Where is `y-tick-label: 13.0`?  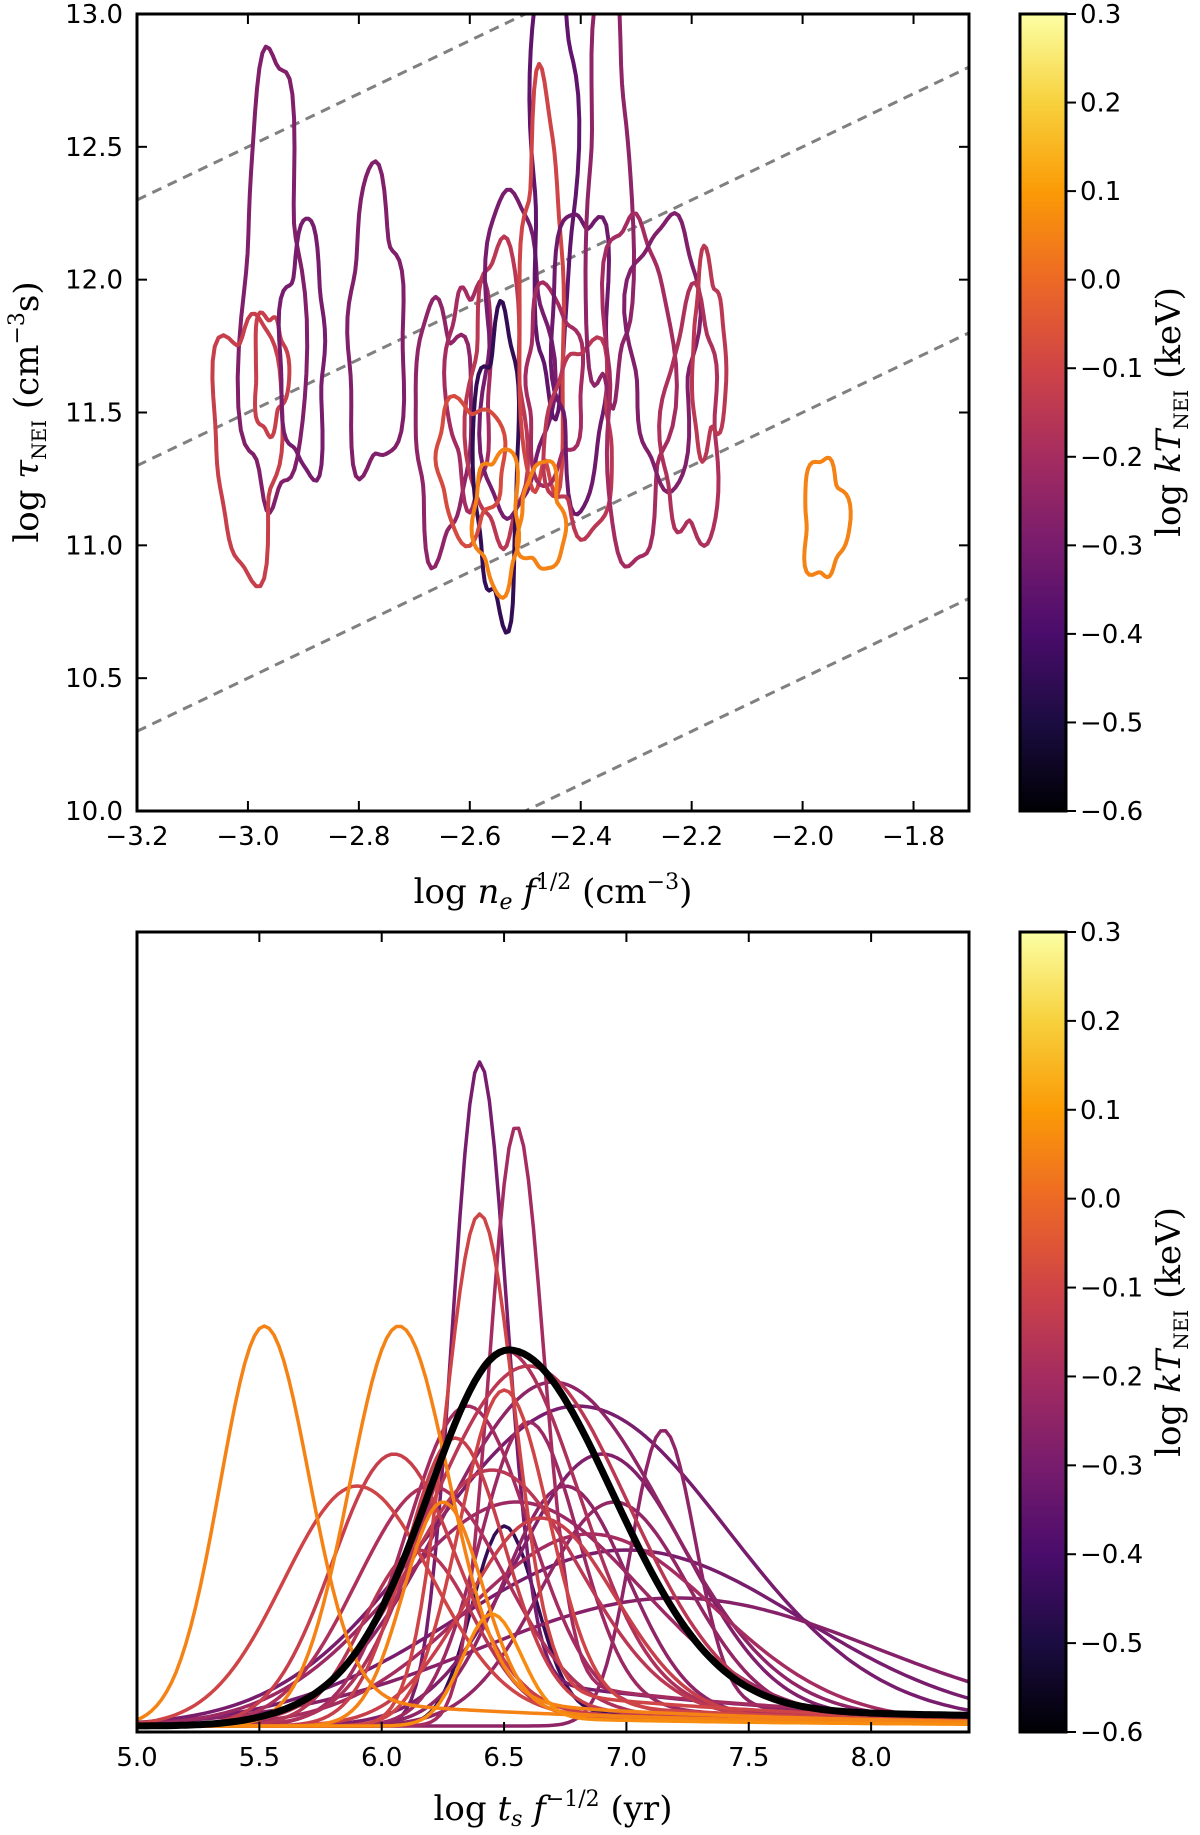 y-tick-label: 13.0 is located at coordinates (94, 15).